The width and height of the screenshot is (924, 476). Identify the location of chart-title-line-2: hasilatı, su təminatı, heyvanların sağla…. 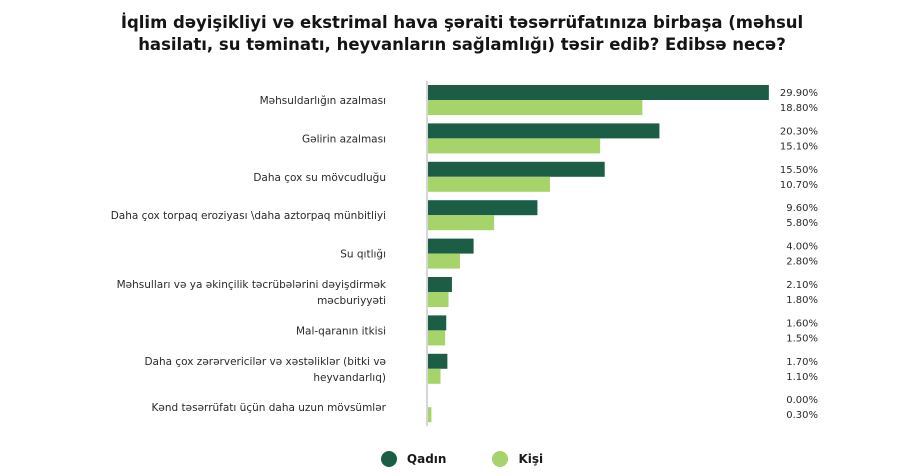
(462, 44).